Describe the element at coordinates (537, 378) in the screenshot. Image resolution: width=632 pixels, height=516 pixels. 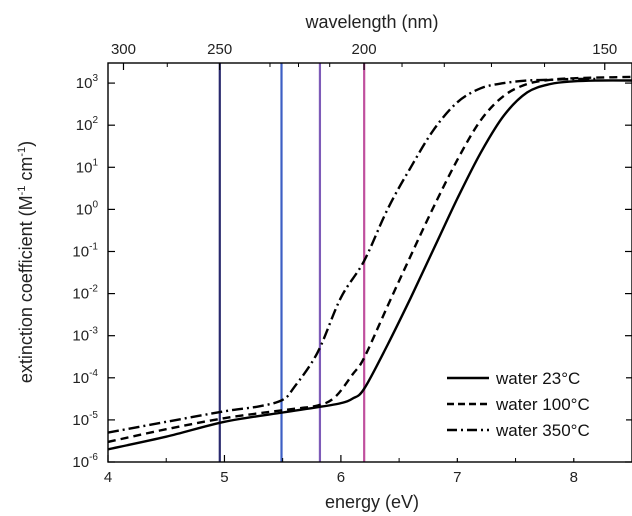
I see `legend-label: water 23°C` at that location.